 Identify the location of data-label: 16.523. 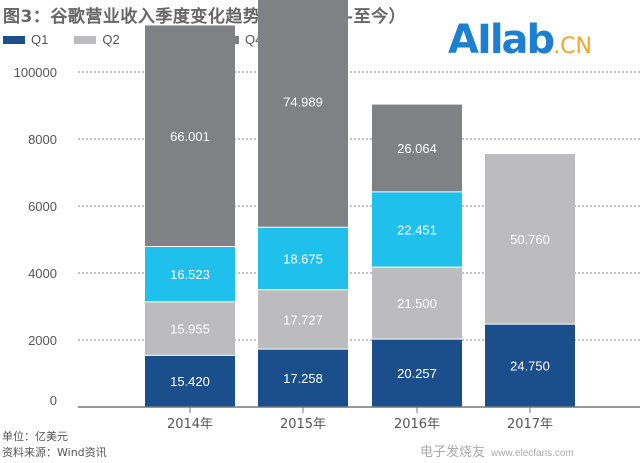
(190, 274).